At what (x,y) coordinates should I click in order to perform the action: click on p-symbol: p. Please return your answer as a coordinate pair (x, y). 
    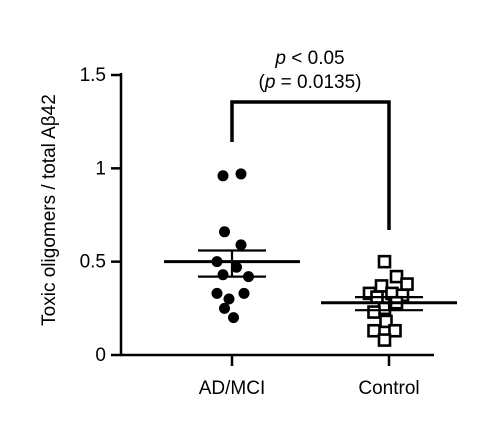
    Looking at the image, I should click on (280, 58).